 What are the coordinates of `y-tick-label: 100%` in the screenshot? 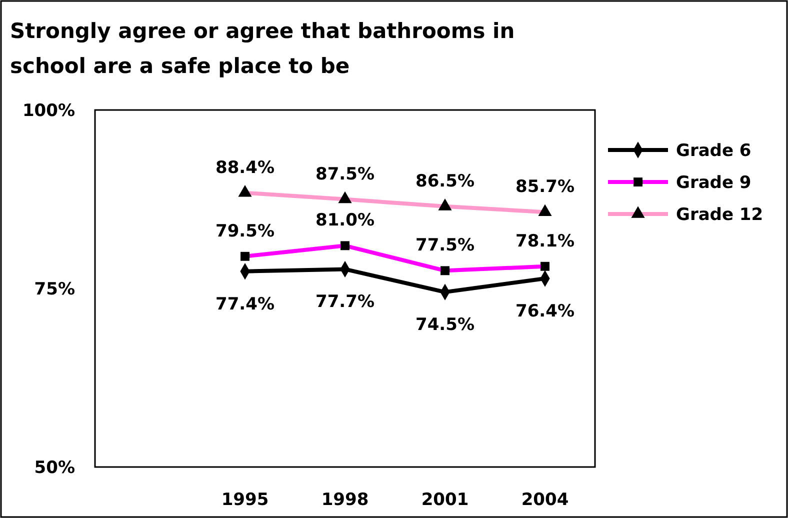 It's located at (48, 111).